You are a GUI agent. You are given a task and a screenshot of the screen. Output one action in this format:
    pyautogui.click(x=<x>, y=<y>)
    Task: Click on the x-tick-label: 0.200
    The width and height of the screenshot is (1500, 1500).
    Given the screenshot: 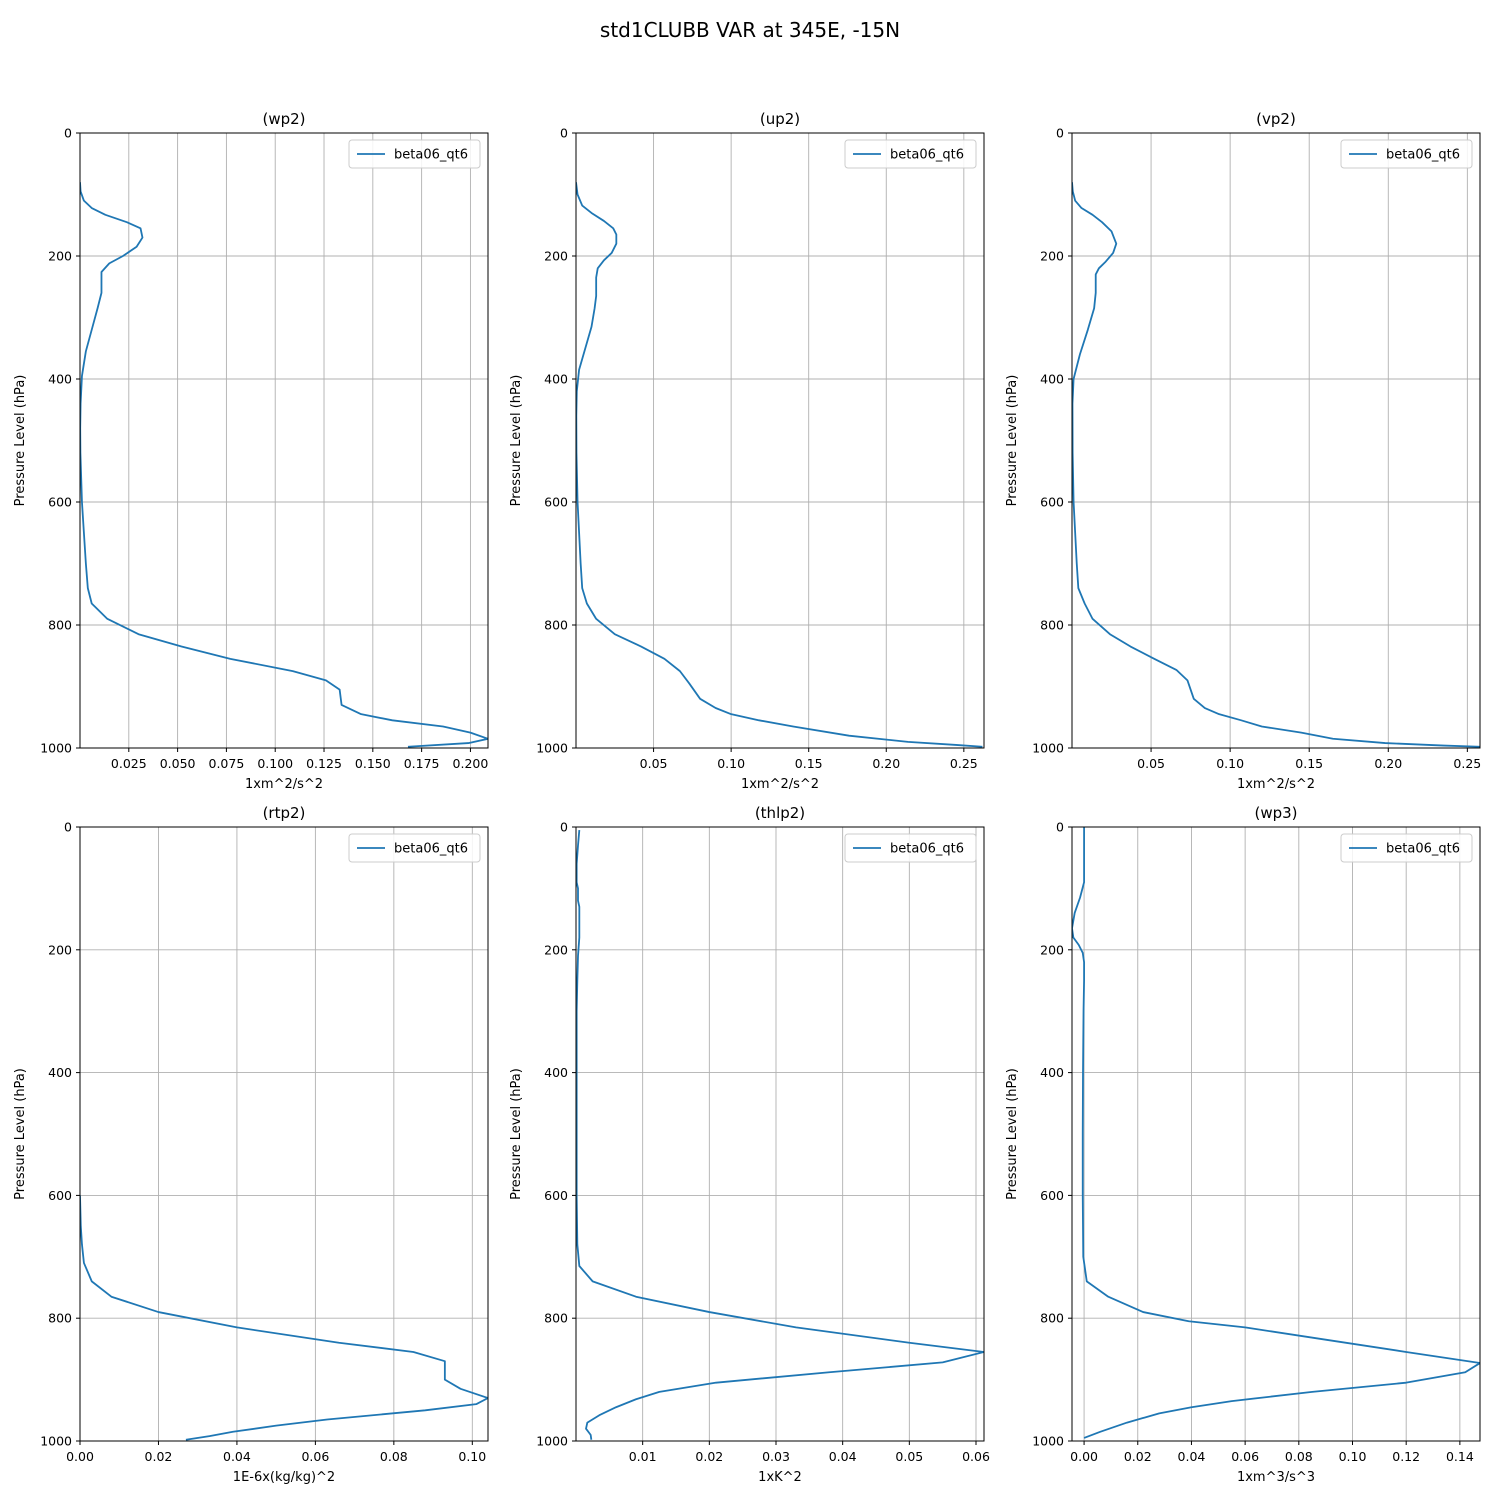 What is the action you would take?
    pyautogui.click(x=471, y=763)
    